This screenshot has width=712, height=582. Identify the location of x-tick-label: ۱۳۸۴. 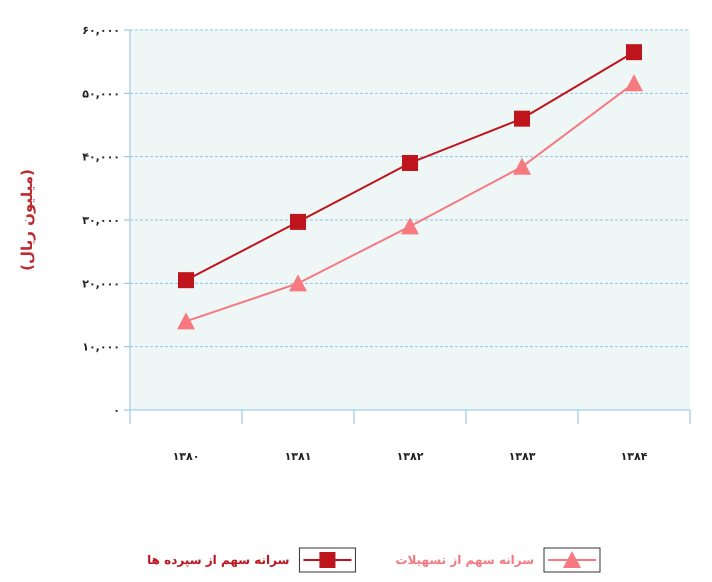
(634, 456).